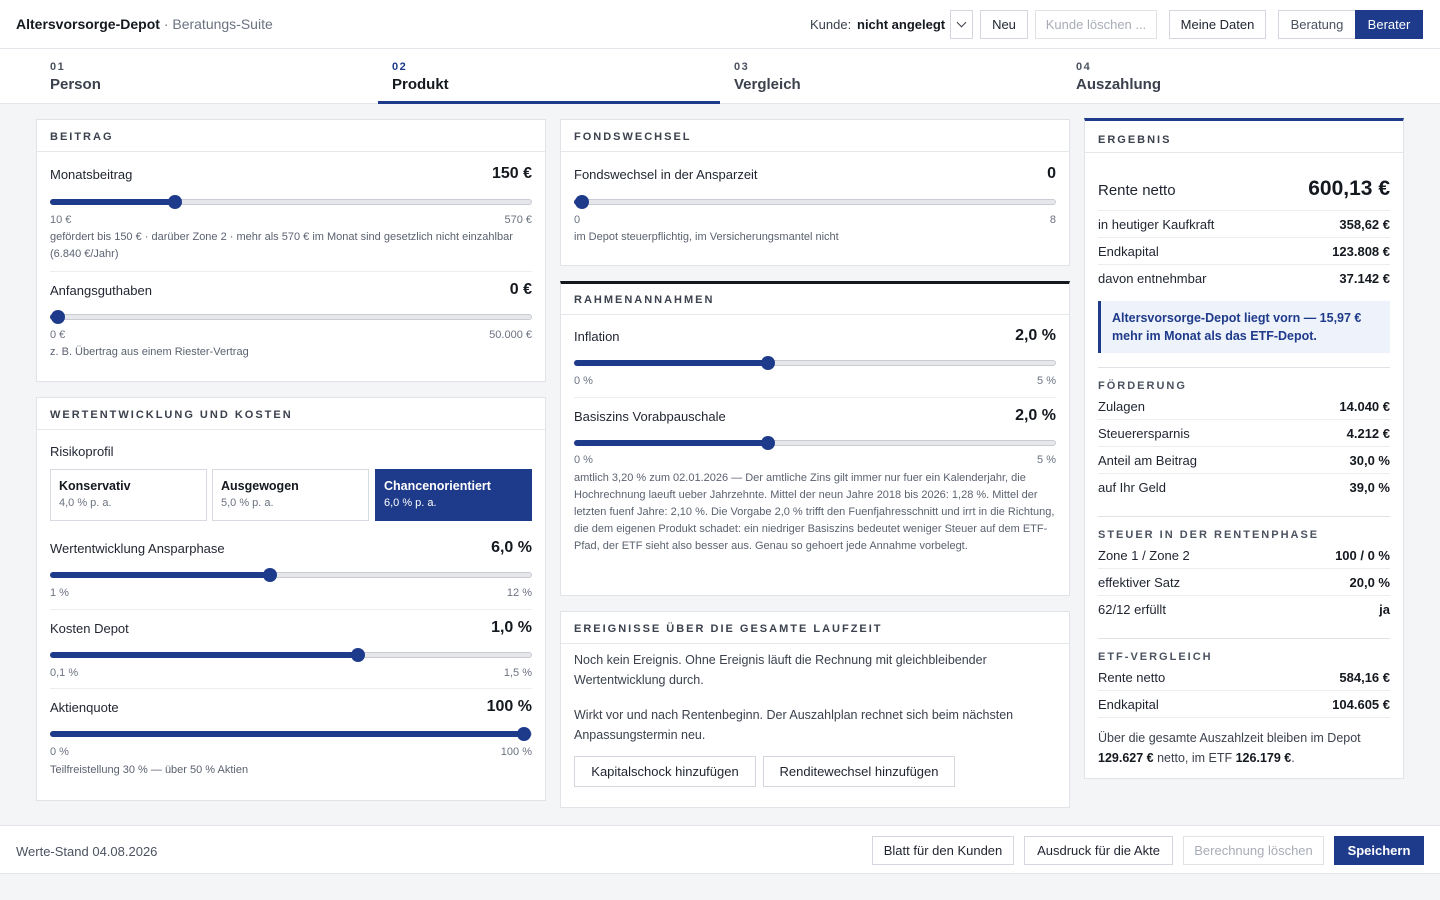 The height and width of the screenshot is (900, 1440). What do you see at coordinates (859, 771) in the screenshot?
I see `add-renditewechsel-button: Renditewechsel hinzufügen` at bounding box center [859, 771].